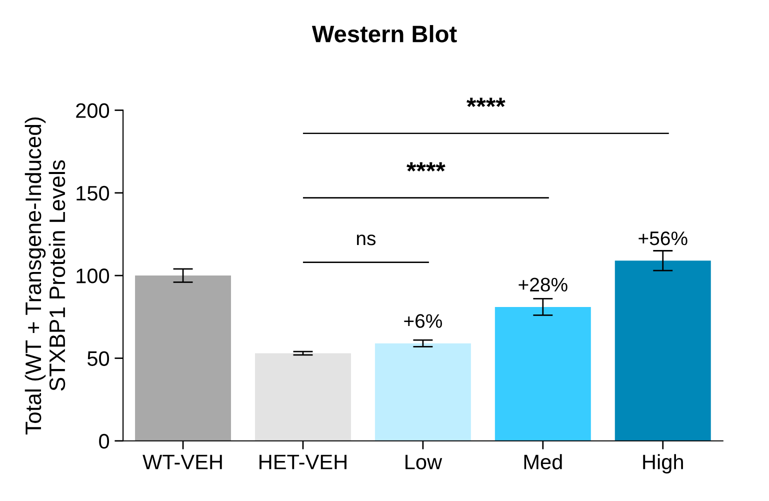  I want to click on y-tick-label: 150, so click(93, 193).